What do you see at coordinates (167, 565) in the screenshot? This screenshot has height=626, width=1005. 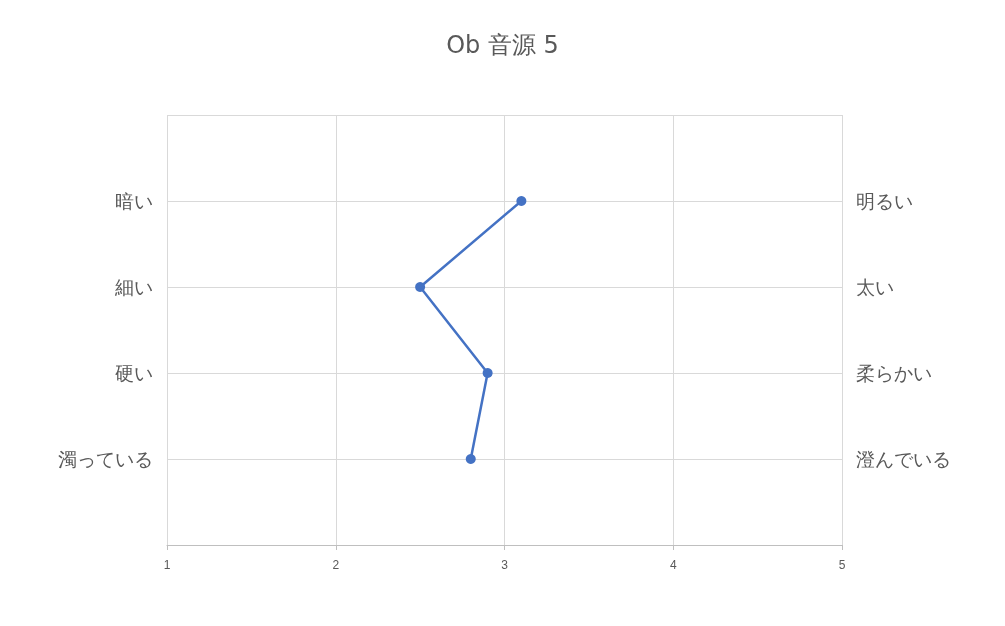 I see `x-tick-label: 1` at bounding box center [167, 565].